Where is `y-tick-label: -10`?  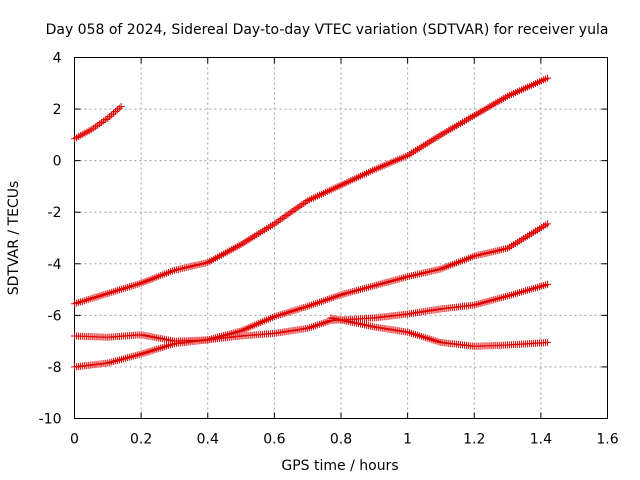
y-tick-label: -10 is located at coordinates (50, 420).